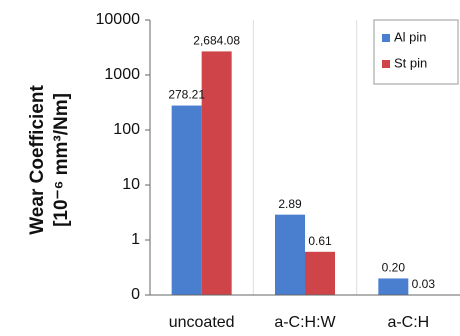 The image size is (460, 336). What do you see at coordinates (410, 62) in the screenshot?
I see `legend-label: St pin` at bounding box center [410, 62].